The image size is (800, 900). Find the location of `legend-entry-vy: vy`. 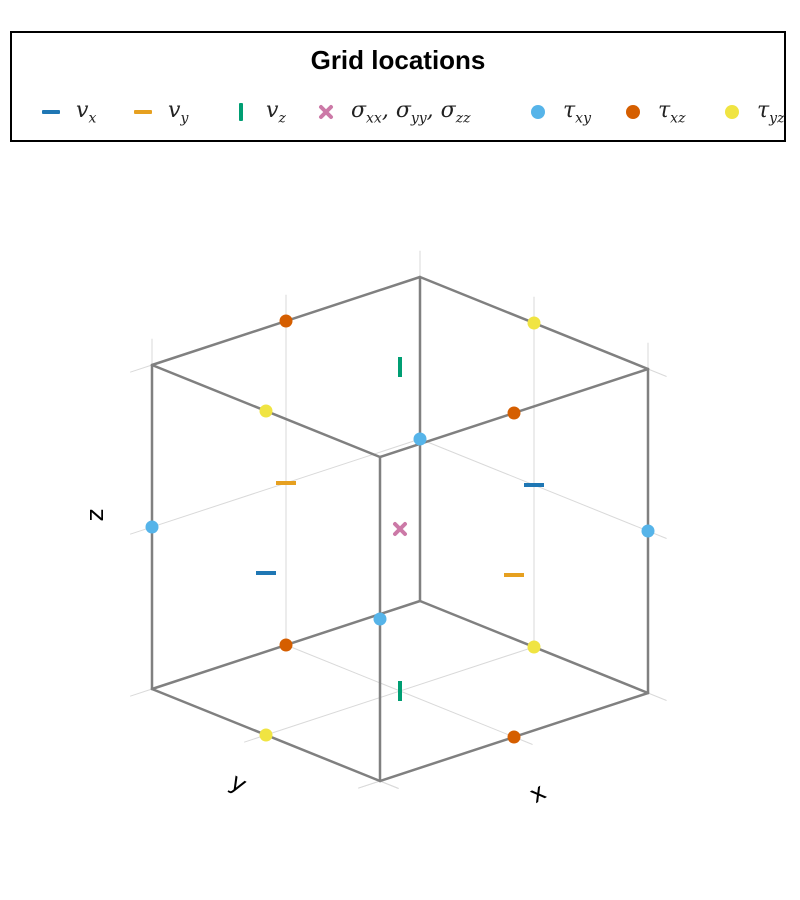

legend-entry-vy: vy is located at coordinates (161, 112).